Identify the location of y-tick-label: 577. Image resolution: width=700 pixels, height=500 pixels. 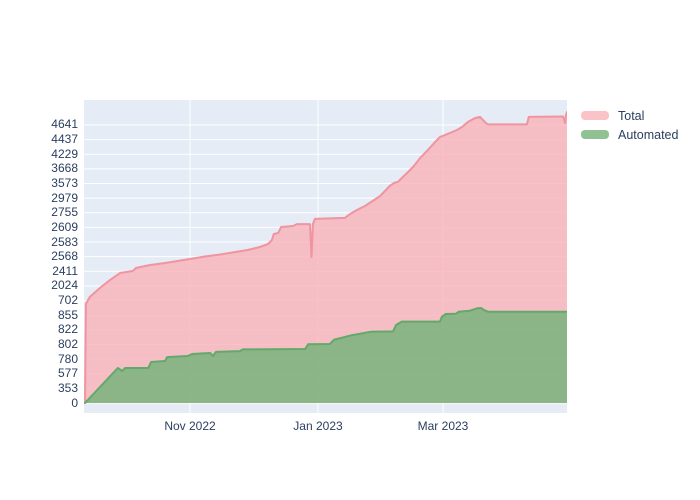
(67, 373).